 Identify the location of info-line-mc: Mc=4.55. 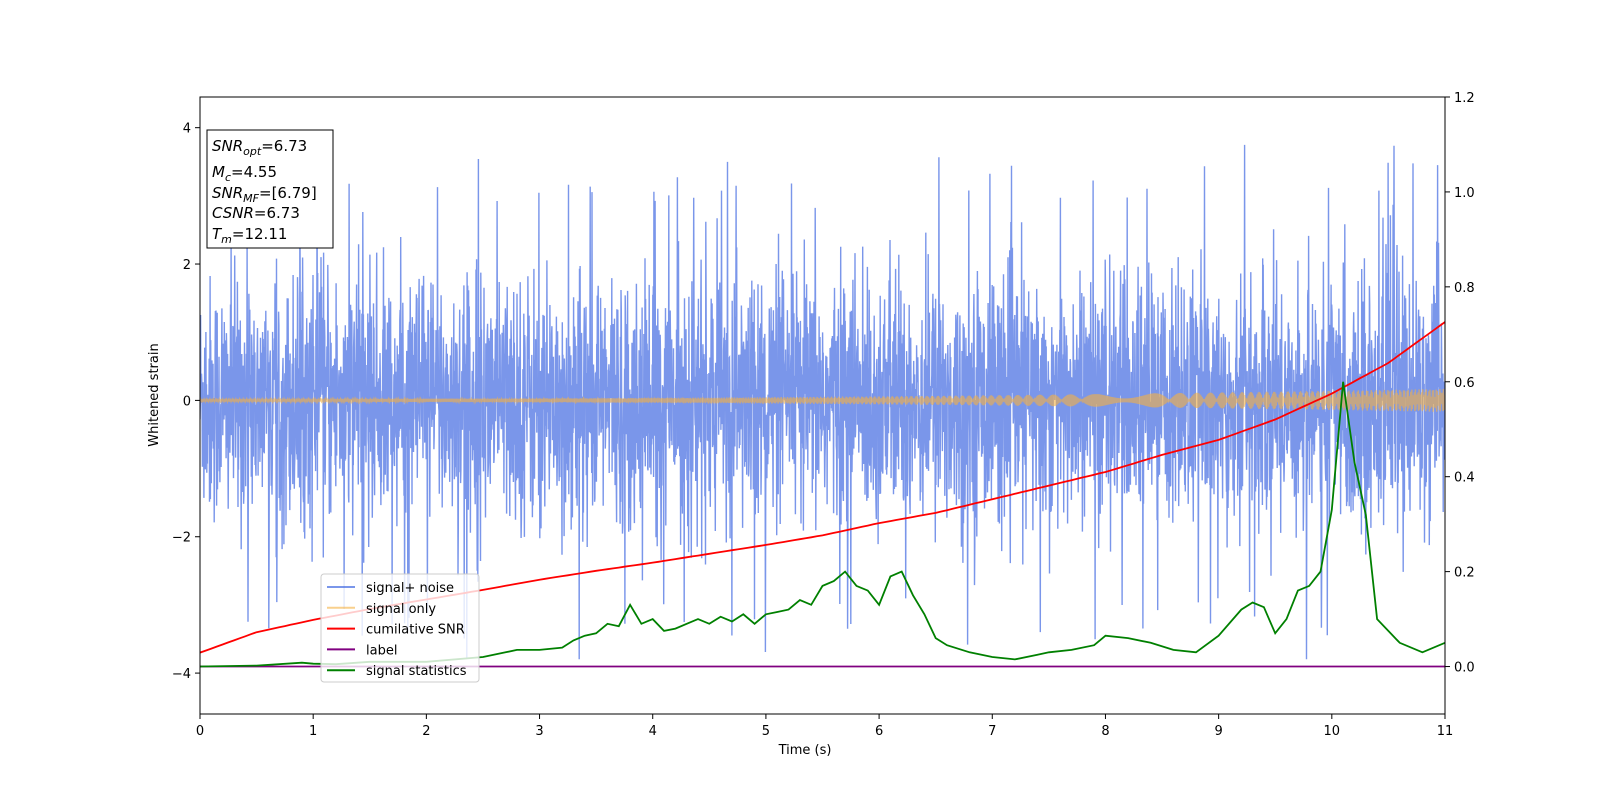
(244, 173).